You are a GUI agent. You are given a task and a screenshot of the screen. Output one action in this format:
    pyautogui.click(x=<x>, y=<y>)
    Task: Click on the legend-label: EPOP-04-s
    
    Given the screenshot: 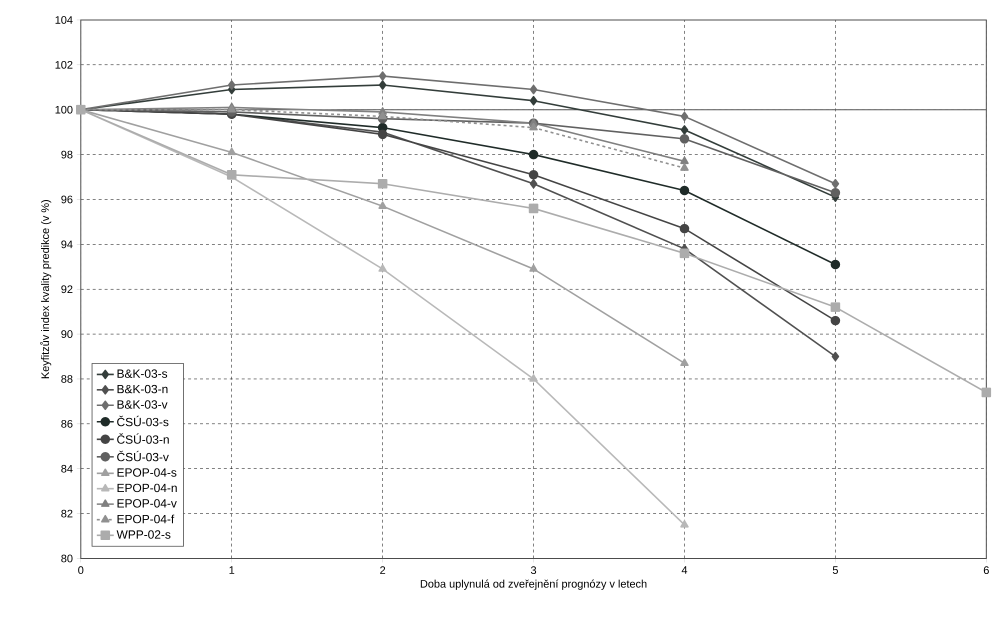 What is the action you would take?
    pyautogui.click(x=147, y=472)
    